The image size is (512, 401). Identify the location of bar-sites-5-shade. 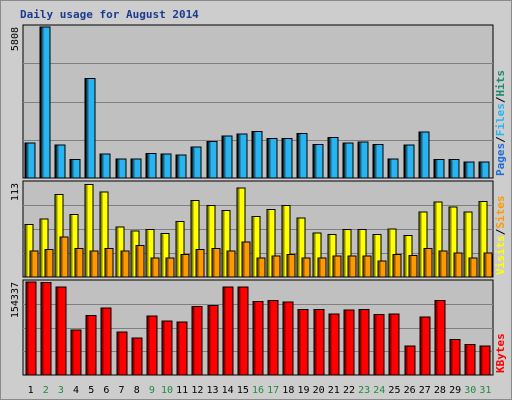
(91, 264).